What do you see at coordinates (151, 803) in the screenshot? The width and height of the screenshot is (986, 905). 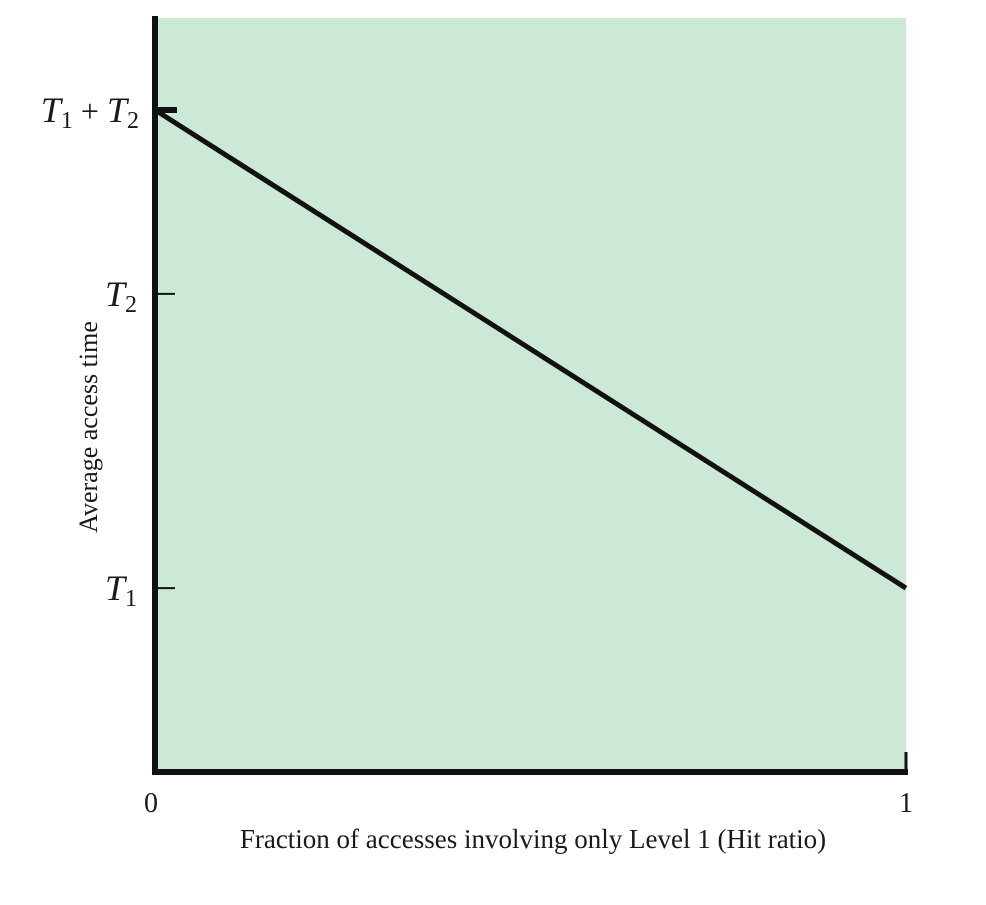 I see `x-tick-label-0: 0` at bounding box center [151, 803].